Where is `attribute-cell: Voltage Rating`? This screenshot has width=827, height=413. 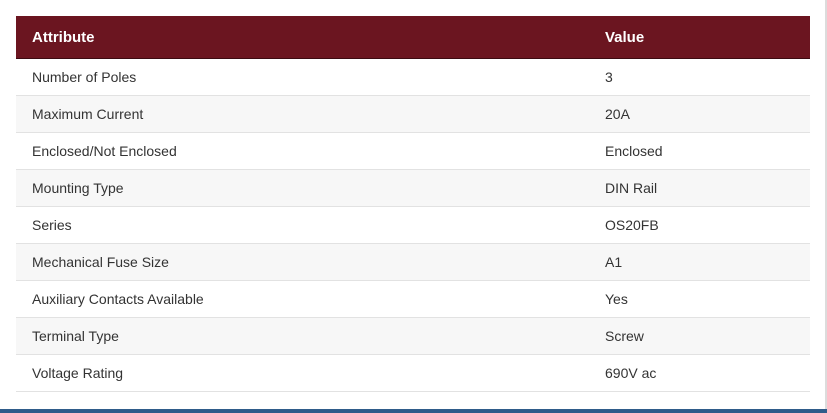 attribute-cell: Voltage Rating is located at coordinates (302, 373).